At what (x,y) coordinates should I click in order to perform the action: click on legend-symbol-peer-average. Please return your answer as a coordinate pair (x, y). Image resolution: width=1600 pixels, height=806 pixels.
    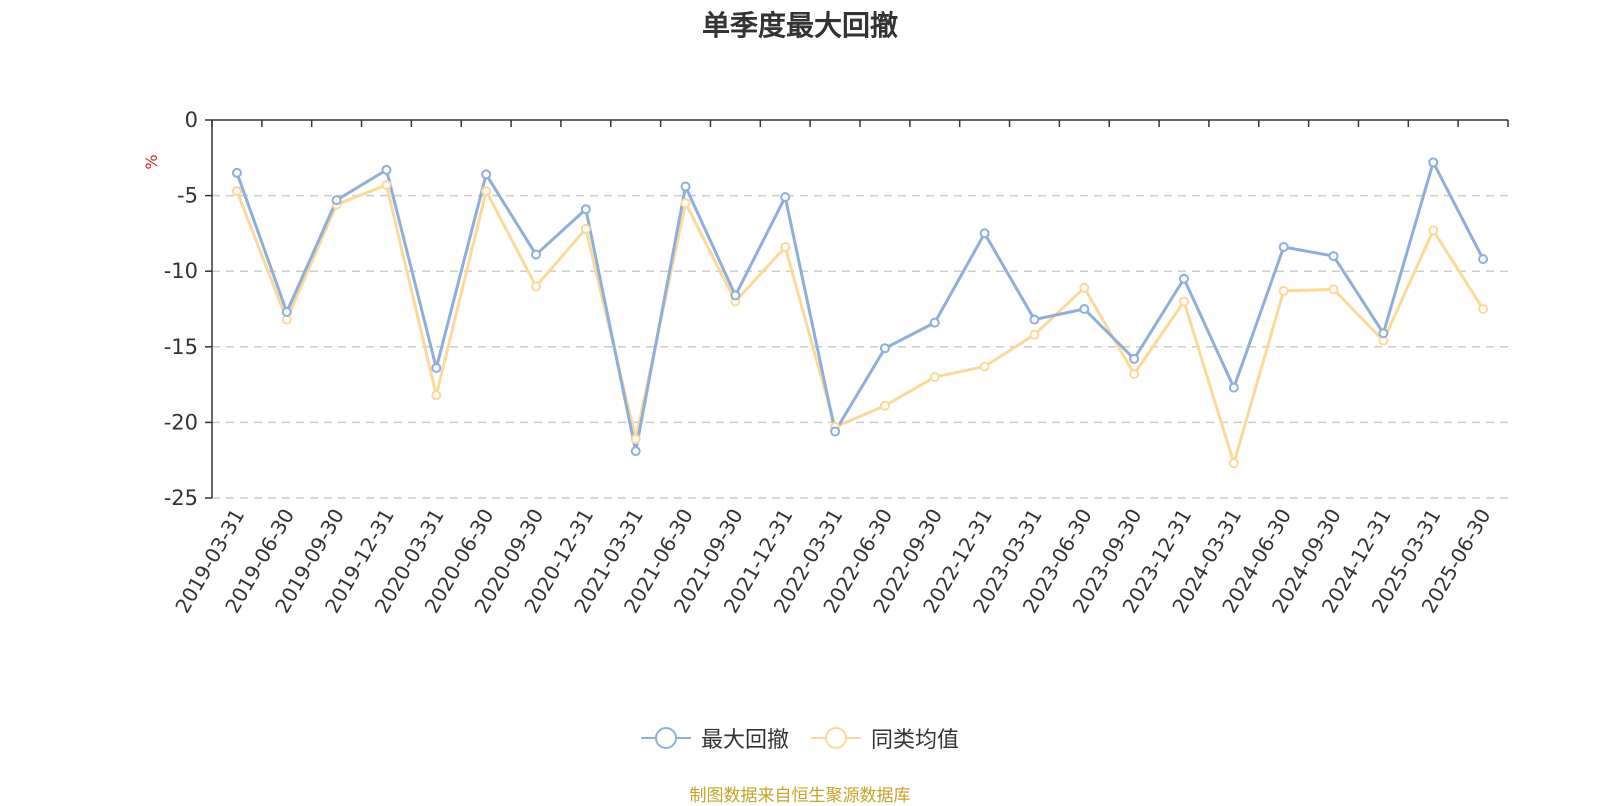
    Looking at the image, I should click on (836, 738).